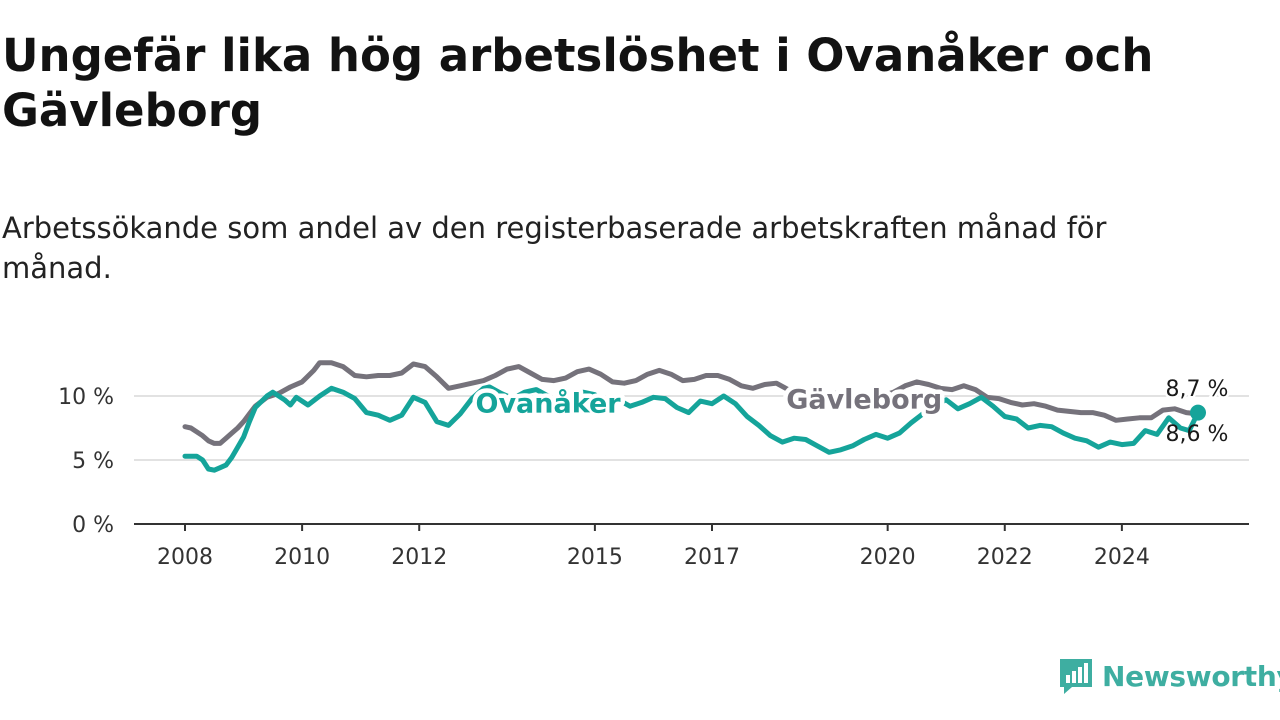  I want to click on x-tick-label: 2015, so click(595, 557).